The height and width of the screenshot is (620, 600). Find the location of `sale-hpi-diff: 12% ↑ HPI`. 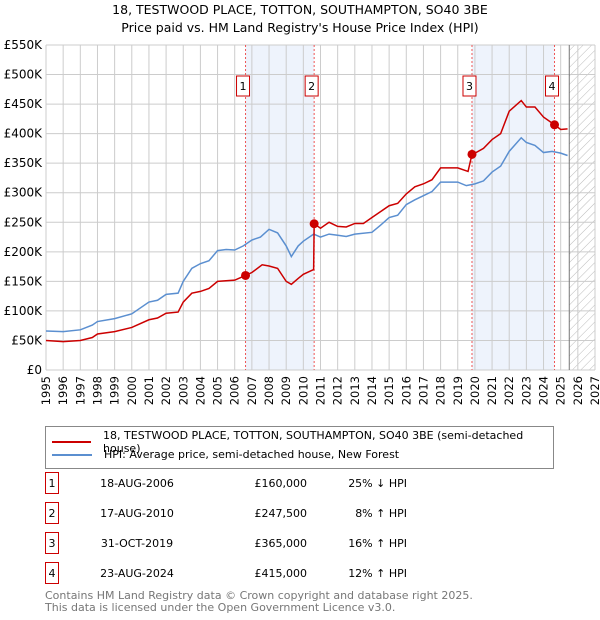

sale-hpi-diff: 12% ↑ HPI is located at coordinates (377, 573).